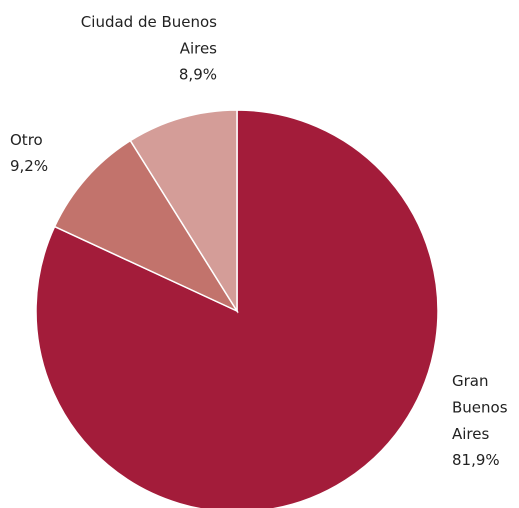 Image resolution: width=519 pixels, height=508 pixels. What do you see at coordinates (480, 407) in the screenshot?
I see `slice-label: Gran Buenos Aires` at bounding box center [480, 407].